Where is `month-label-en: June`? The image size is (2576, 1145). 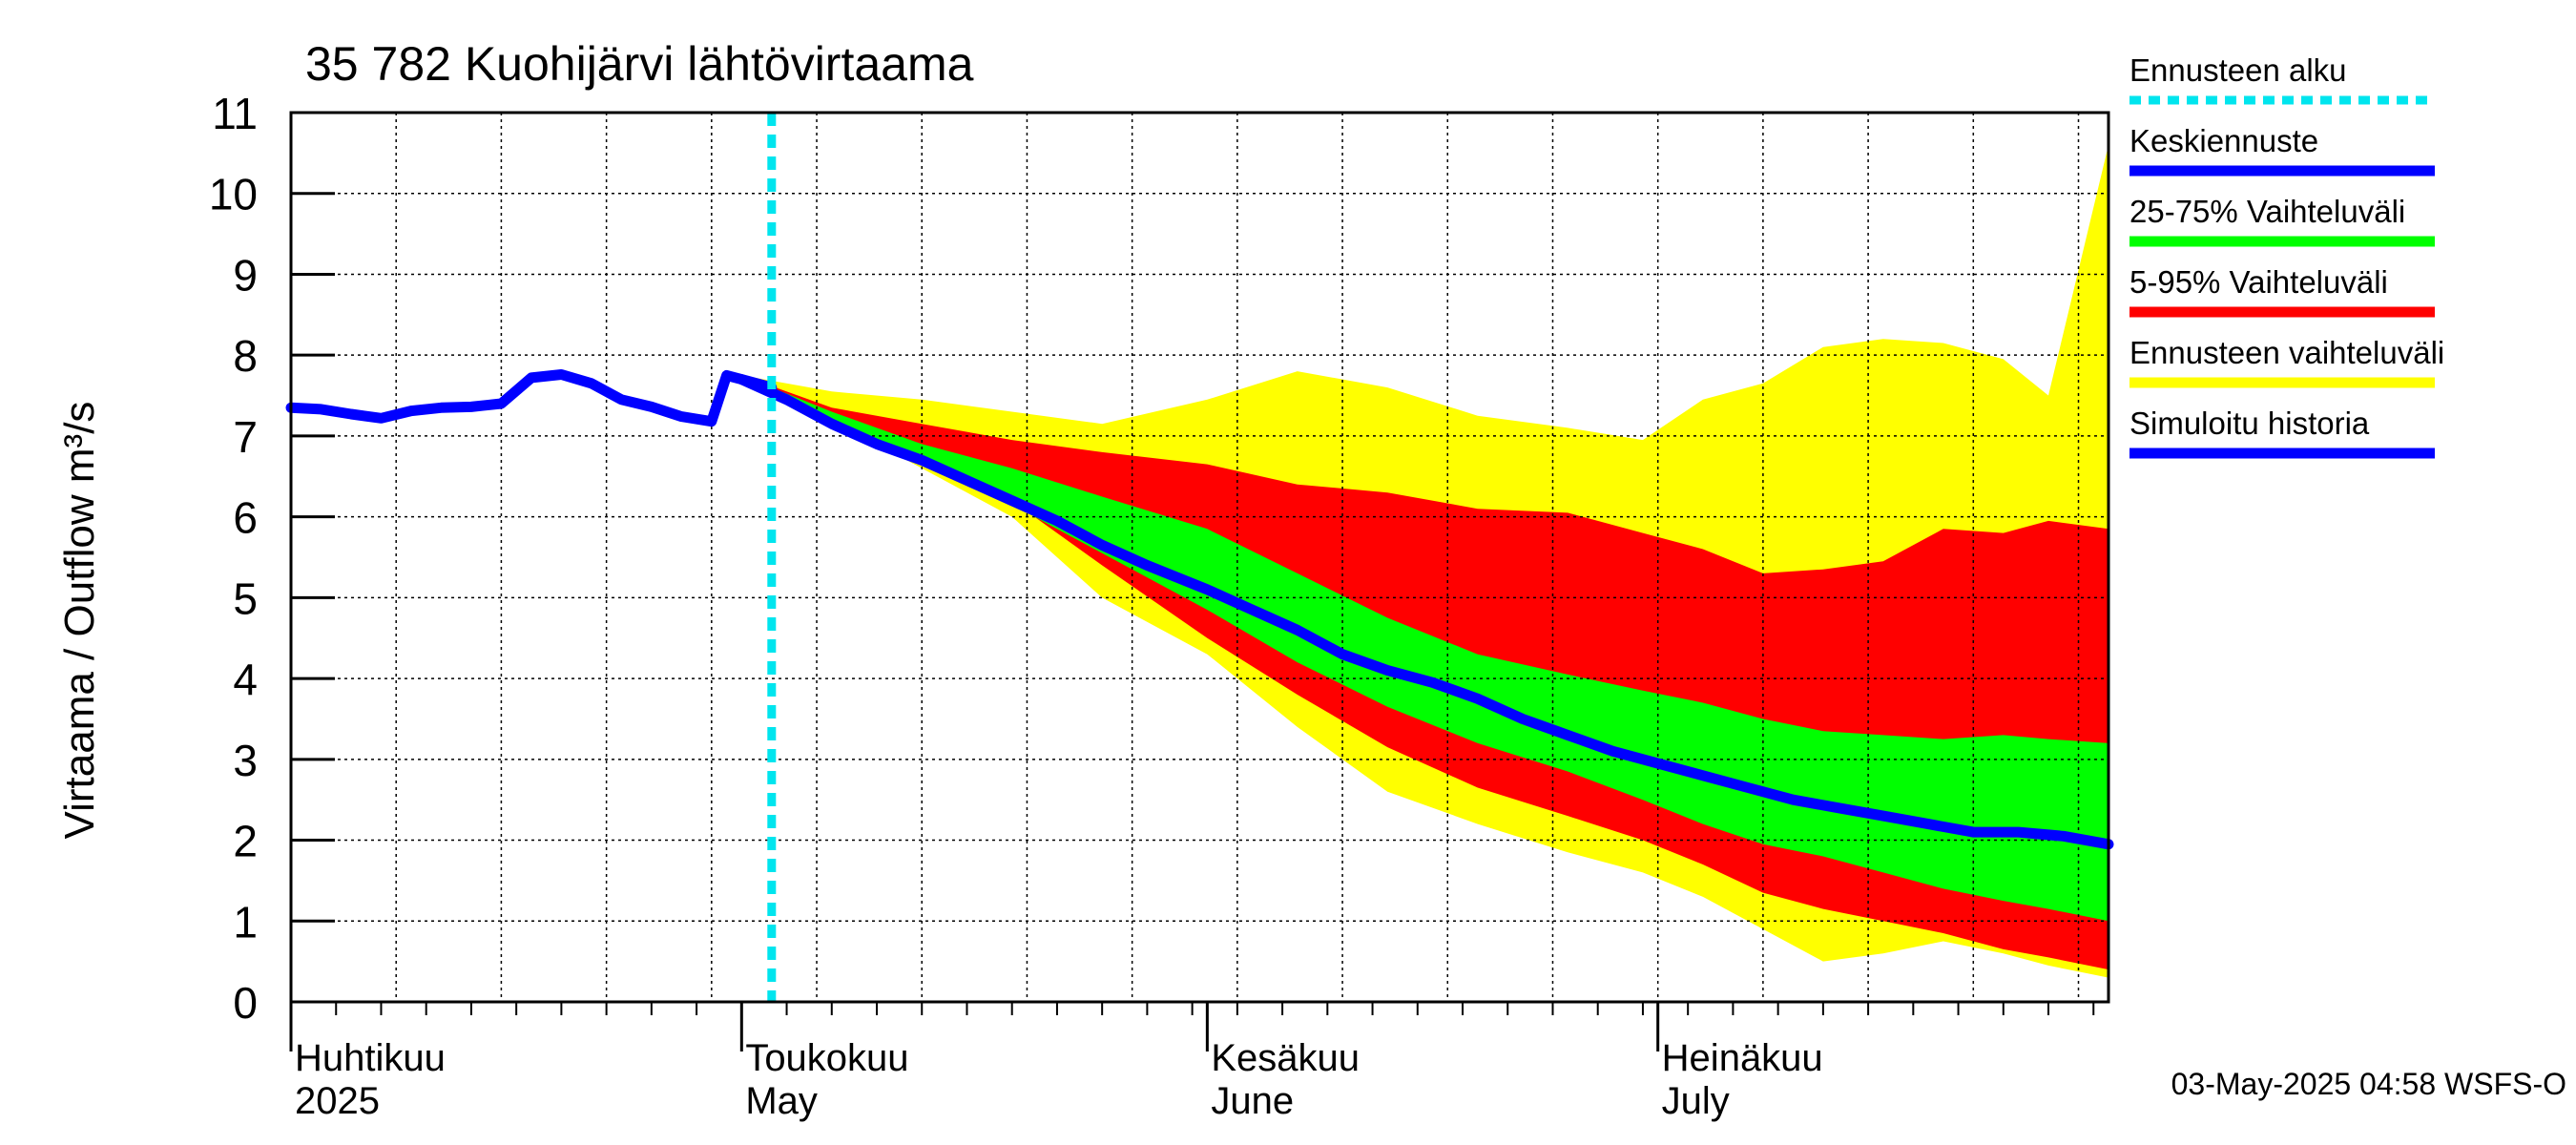 month-label-en: June is located at coordinates (1252, 1101).